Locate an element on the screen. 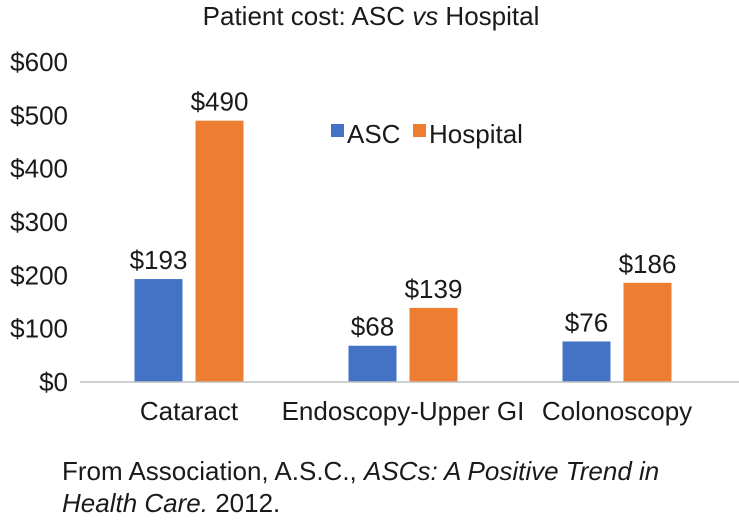 The height and width of the screenshot is (520, 739). y-tick-label: $200 is located at coordinates (39, 275).